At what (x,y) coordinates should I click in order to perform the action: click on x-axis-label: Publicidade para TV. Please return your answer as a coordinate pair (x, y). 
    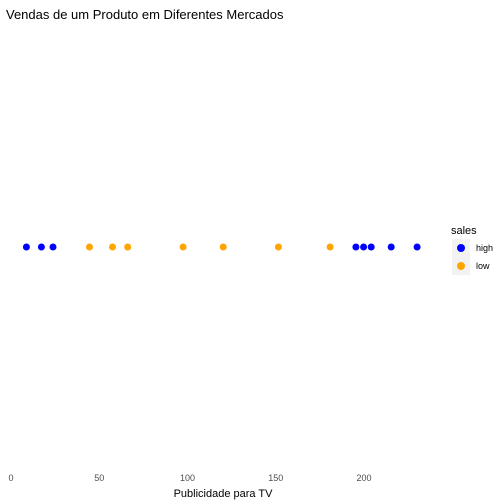
    Looking at the image, I should click on (224, 494).